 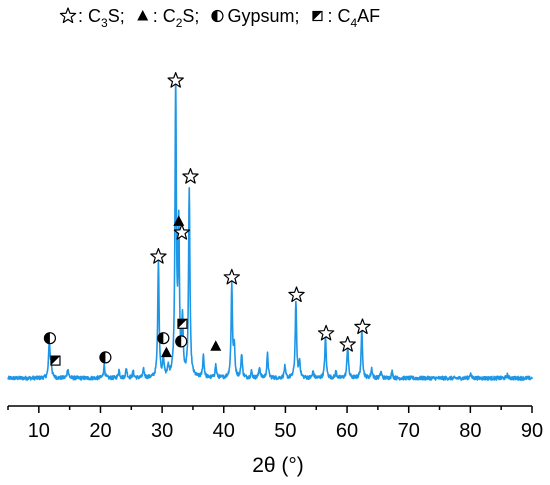 What do you see at coordinates (162, 431) in the screenshot?
I see `x-tick-label: 30` at bounding box center [162, 431].